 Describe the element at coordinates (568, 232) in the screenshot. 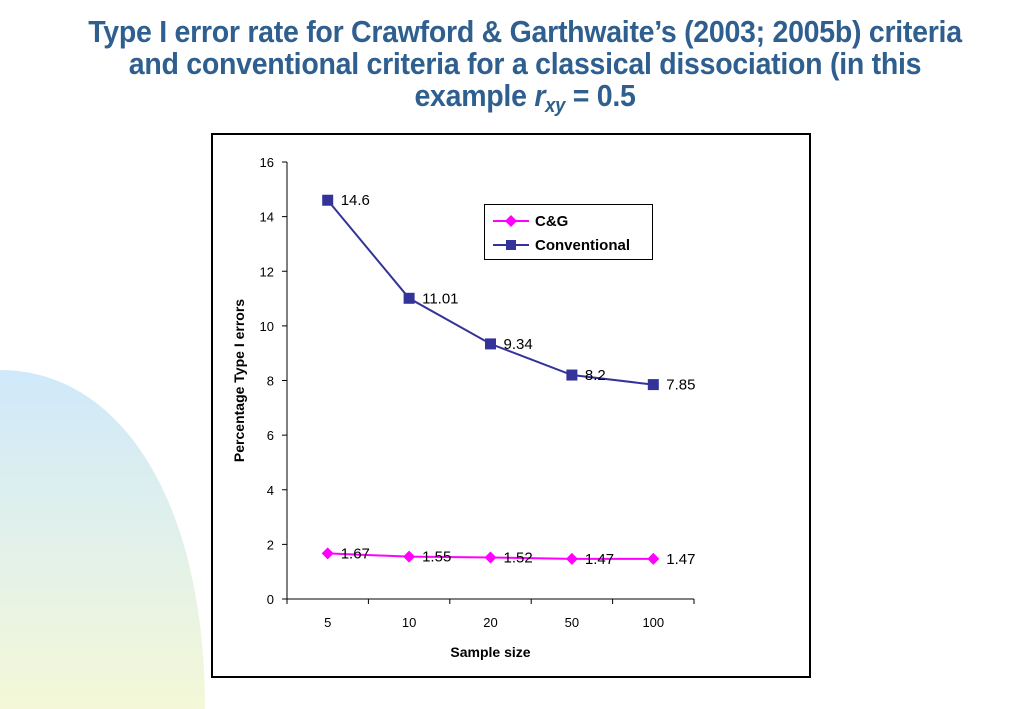

I see `chart-legend: C&G Conventional` at that location.